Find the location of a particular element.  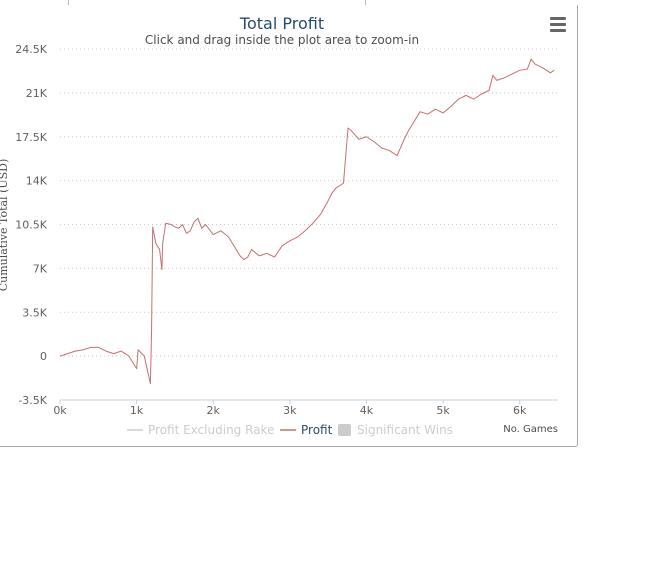

x-tick-label: 1k is located at coordinates (137, 410).